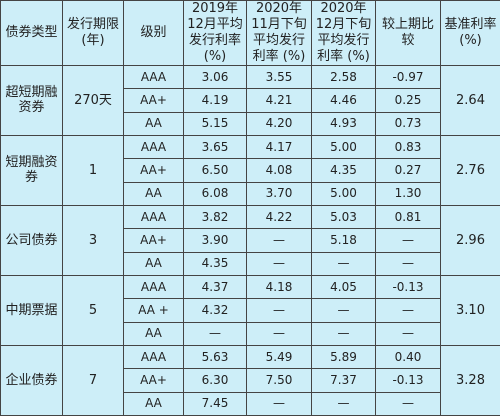  I want to click on rate-cell: 4.37, so click(215, 287).